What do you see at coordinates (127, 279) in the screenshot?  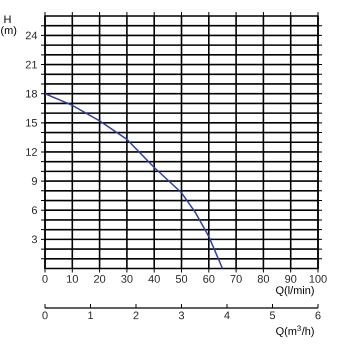 I see `x-tick-label: 30` at bounding box center [127, 279].